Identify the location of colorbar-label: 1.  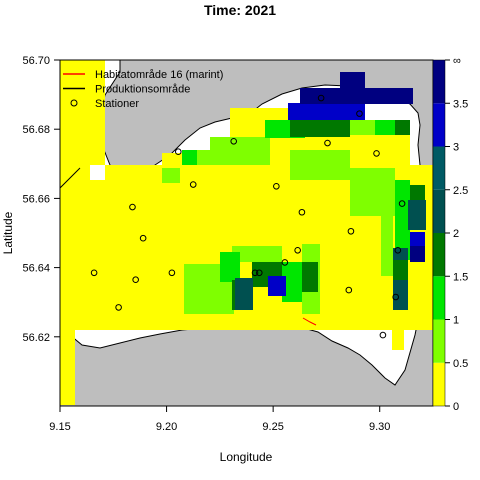
(456, 321).